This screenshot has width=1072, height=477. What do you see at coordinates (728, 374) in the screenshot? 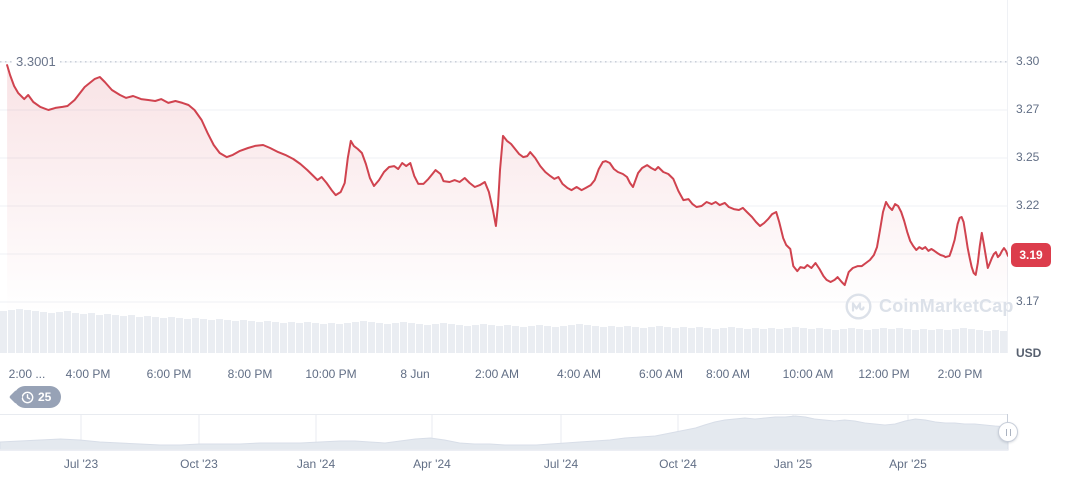
I see `x-axis-tick-label: 8:00 AM` at bounding box center [728, 374].